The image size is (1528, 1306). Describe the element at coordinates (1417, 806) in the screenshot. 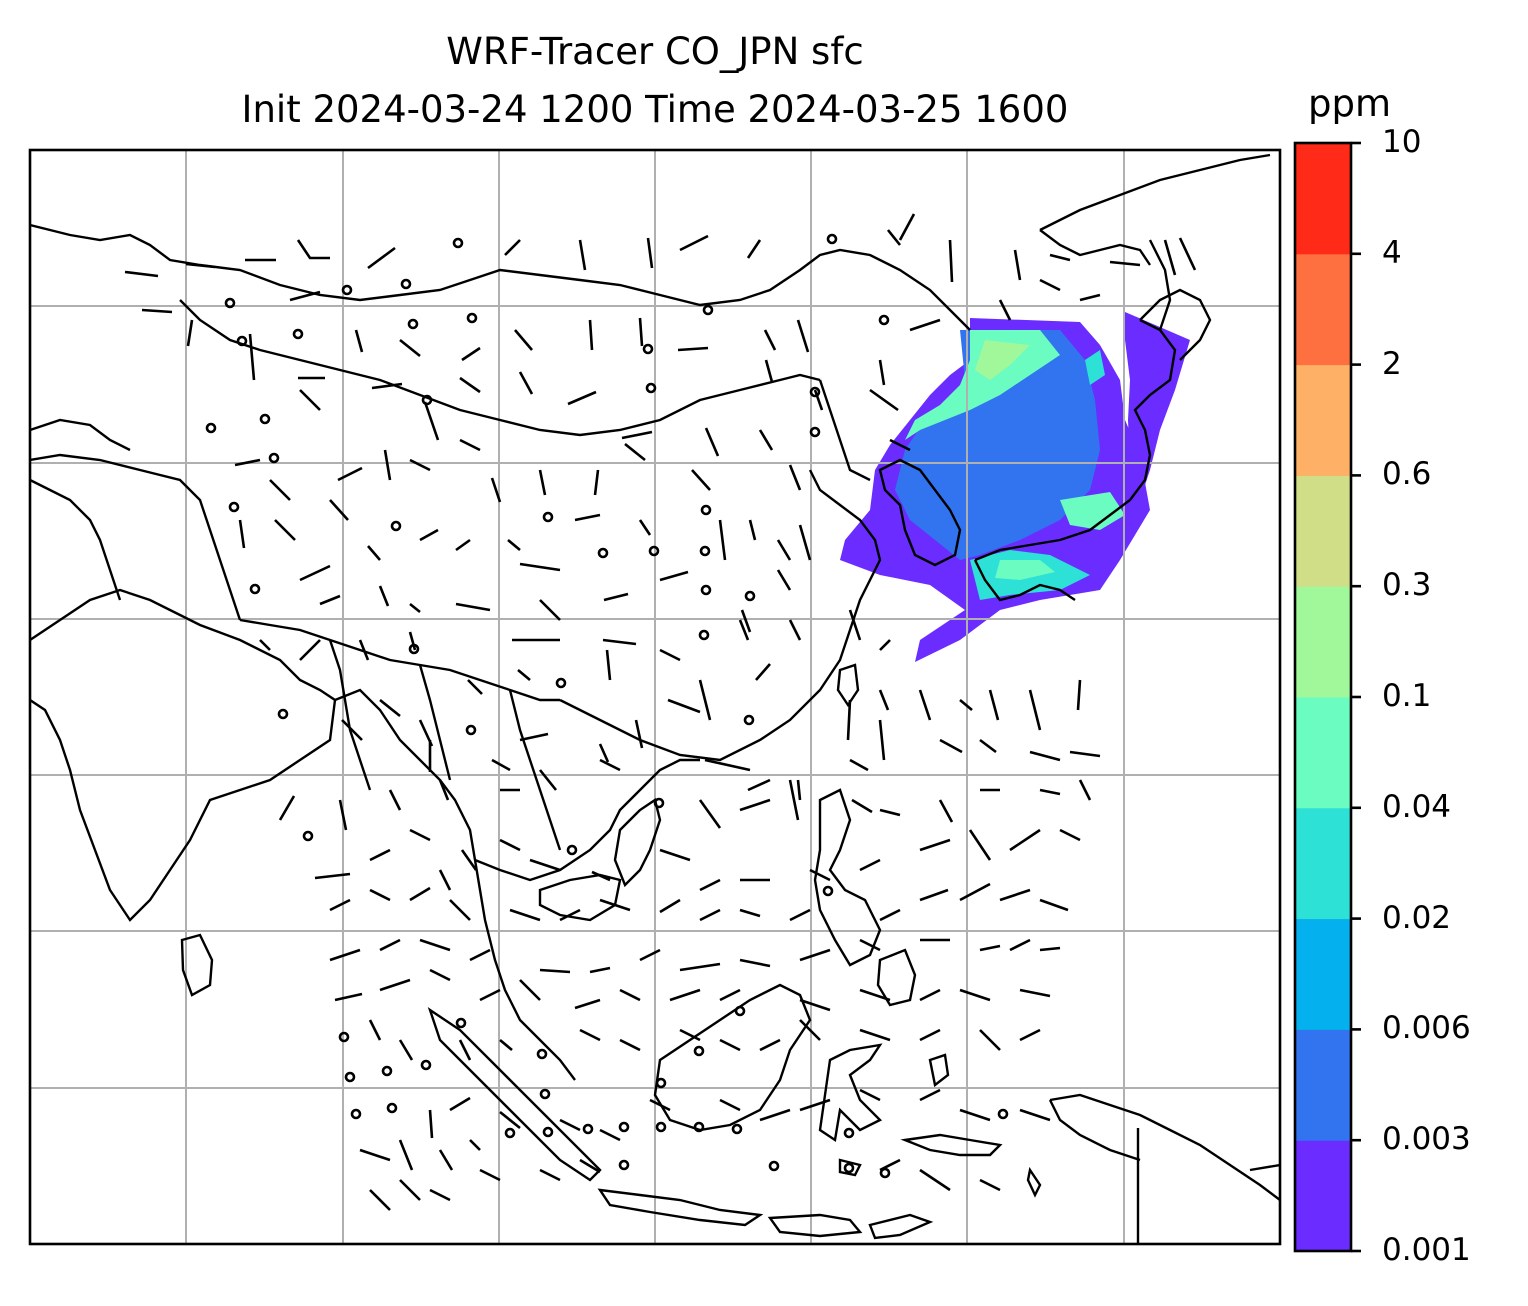

I see `colorbar-tick-label: 0.04` at that location.